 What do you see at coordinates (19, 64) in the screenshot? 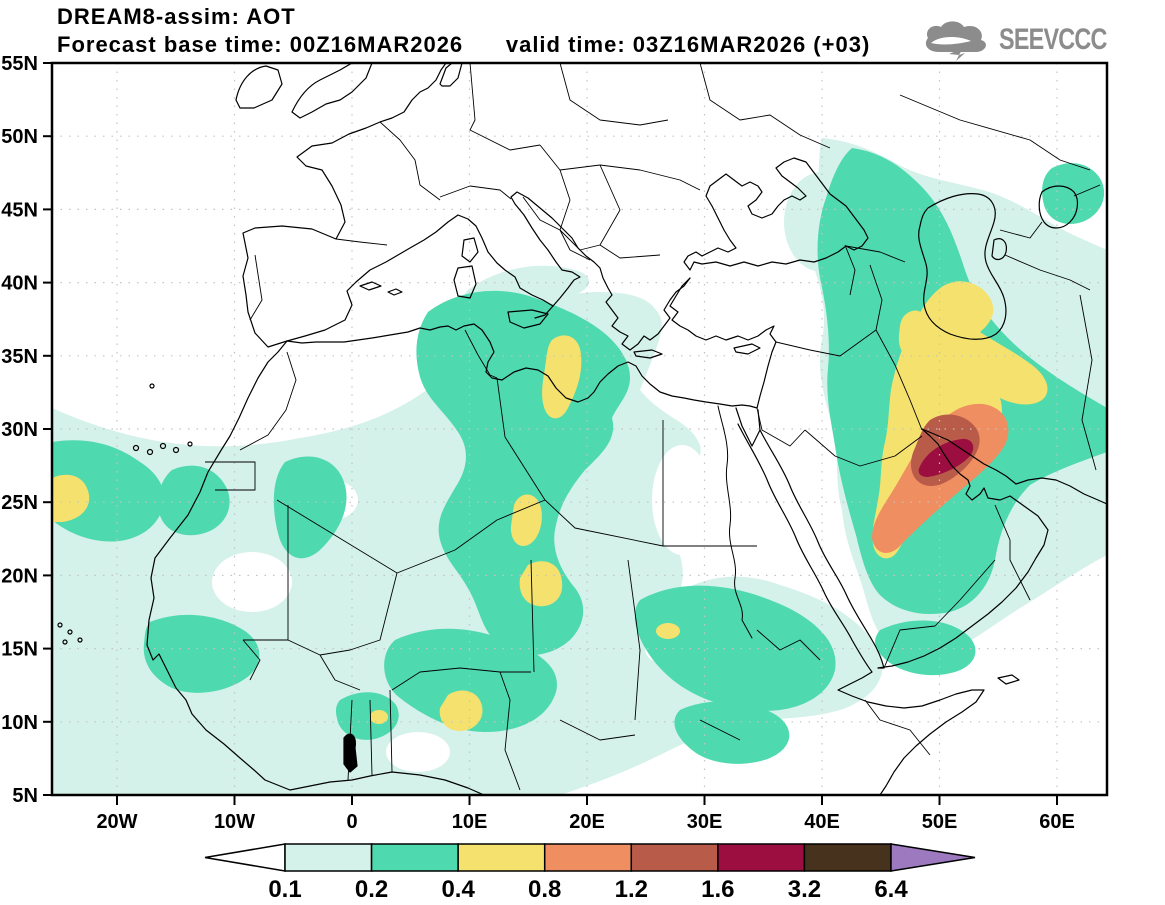
I see `lat-tick-label: 55N` at bounding box center [19, 64].